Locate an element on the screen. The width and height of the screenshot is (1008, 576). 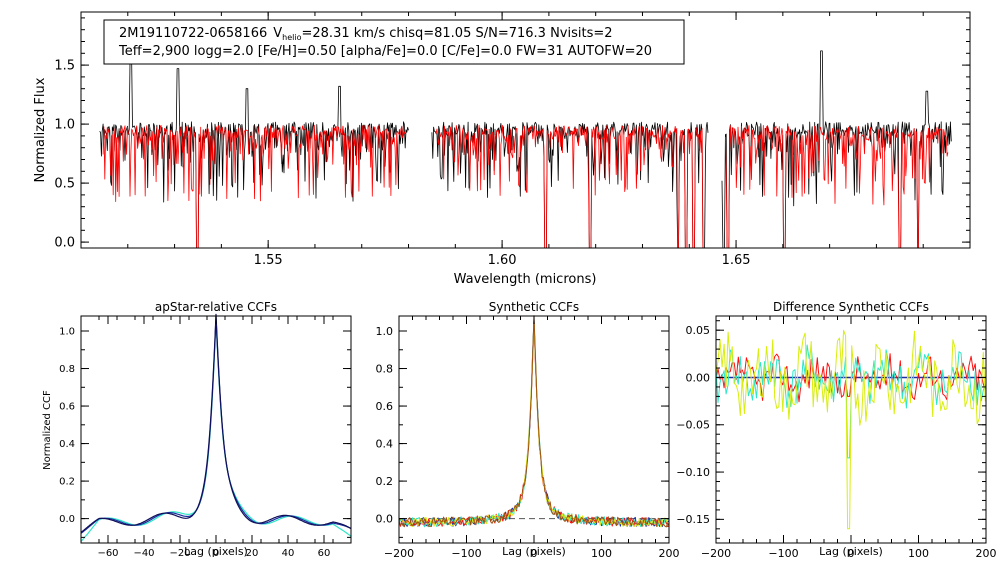
spectrum-annotation-box is located at coordinates (394, 42).